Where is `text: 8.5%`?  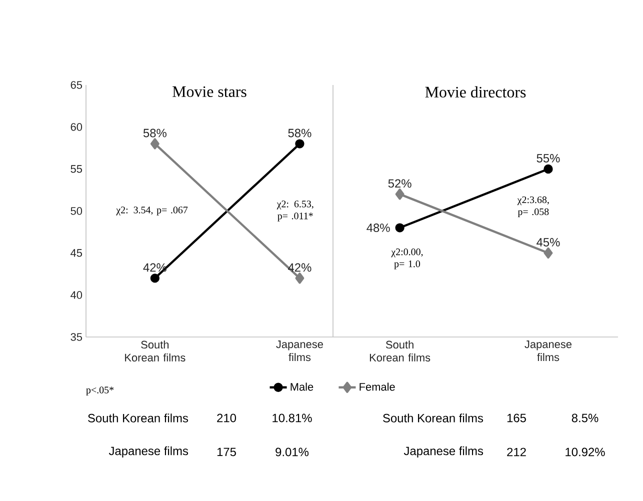
text: 8.5% is located at coordinates (585, 418).